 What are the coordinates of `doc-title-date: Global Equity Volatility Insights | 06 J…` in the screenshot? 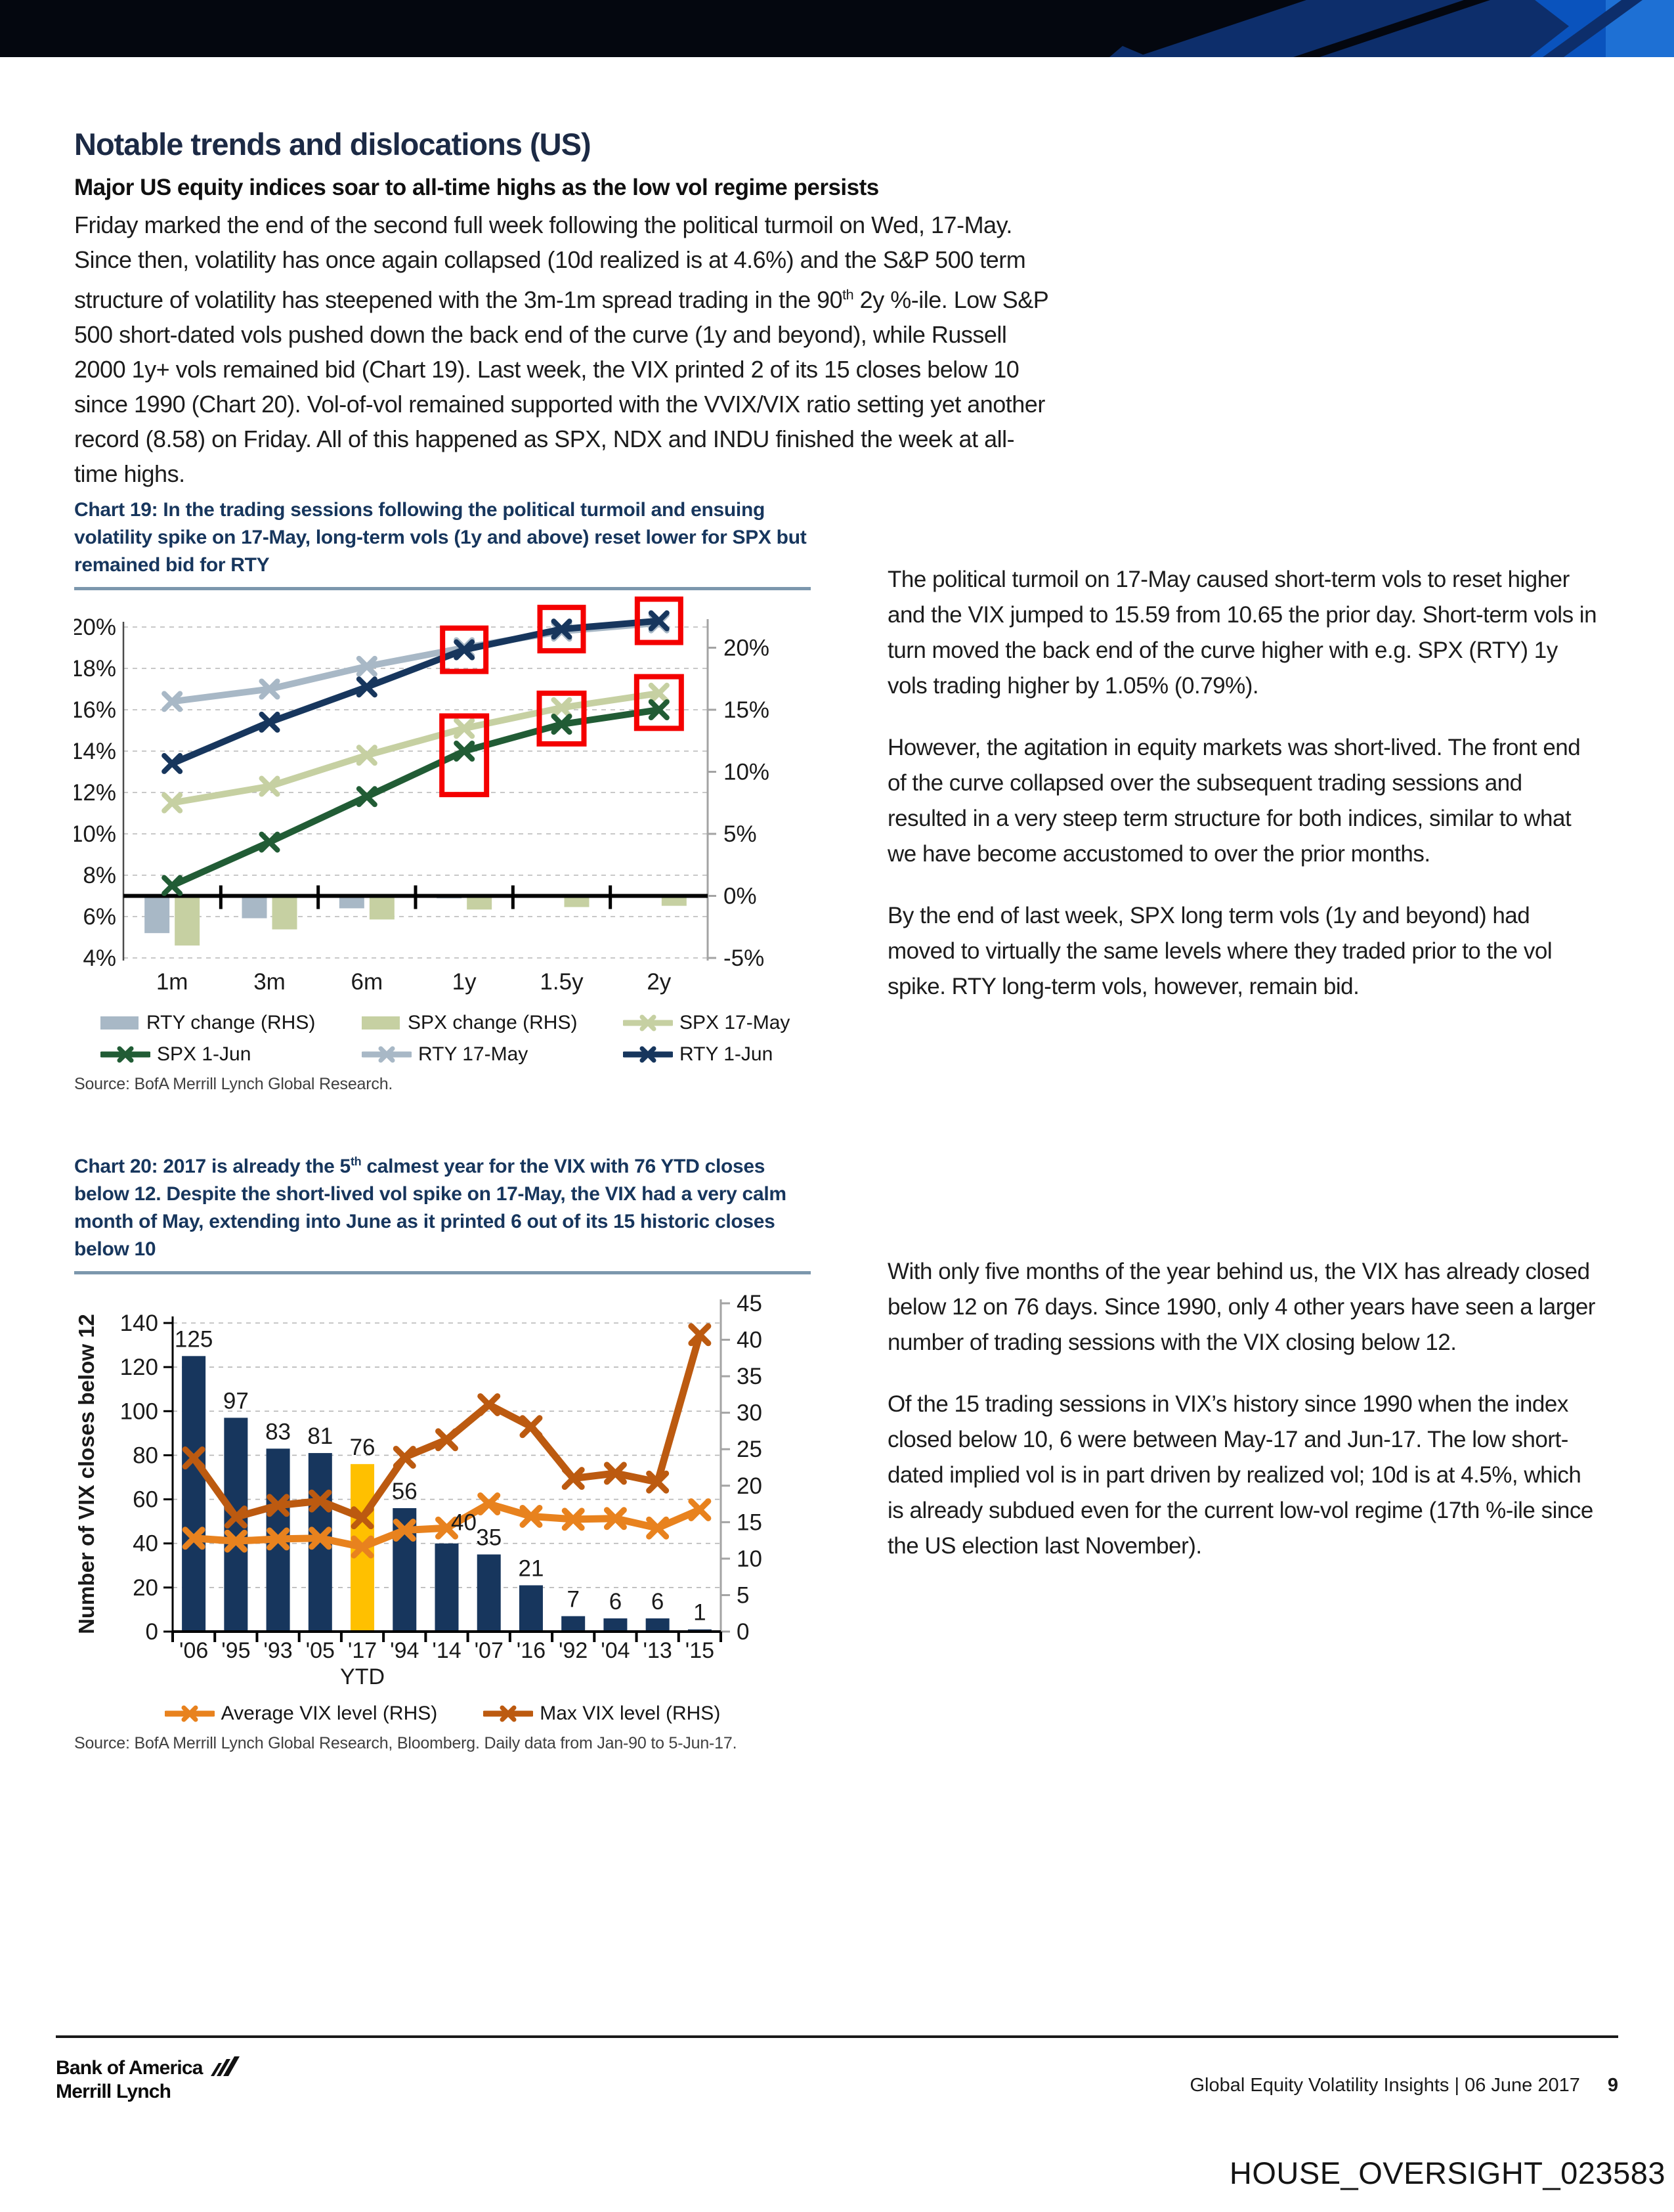 It's located at (1385, 2085).